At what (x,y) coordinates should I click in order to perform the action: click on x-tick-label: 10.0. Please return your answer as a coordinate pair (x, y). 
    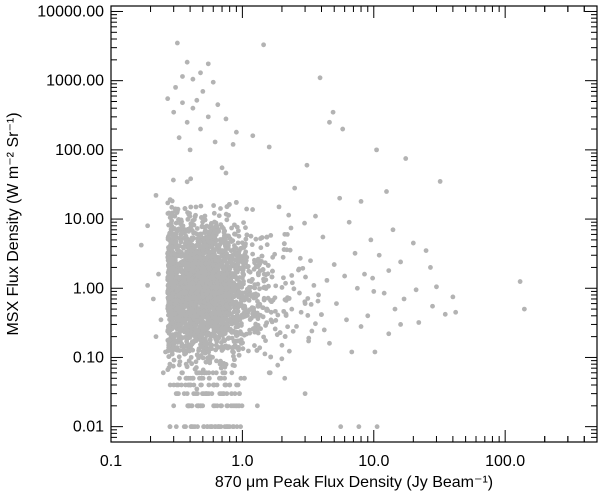
    Looking at the image, I should click on (373, 461).